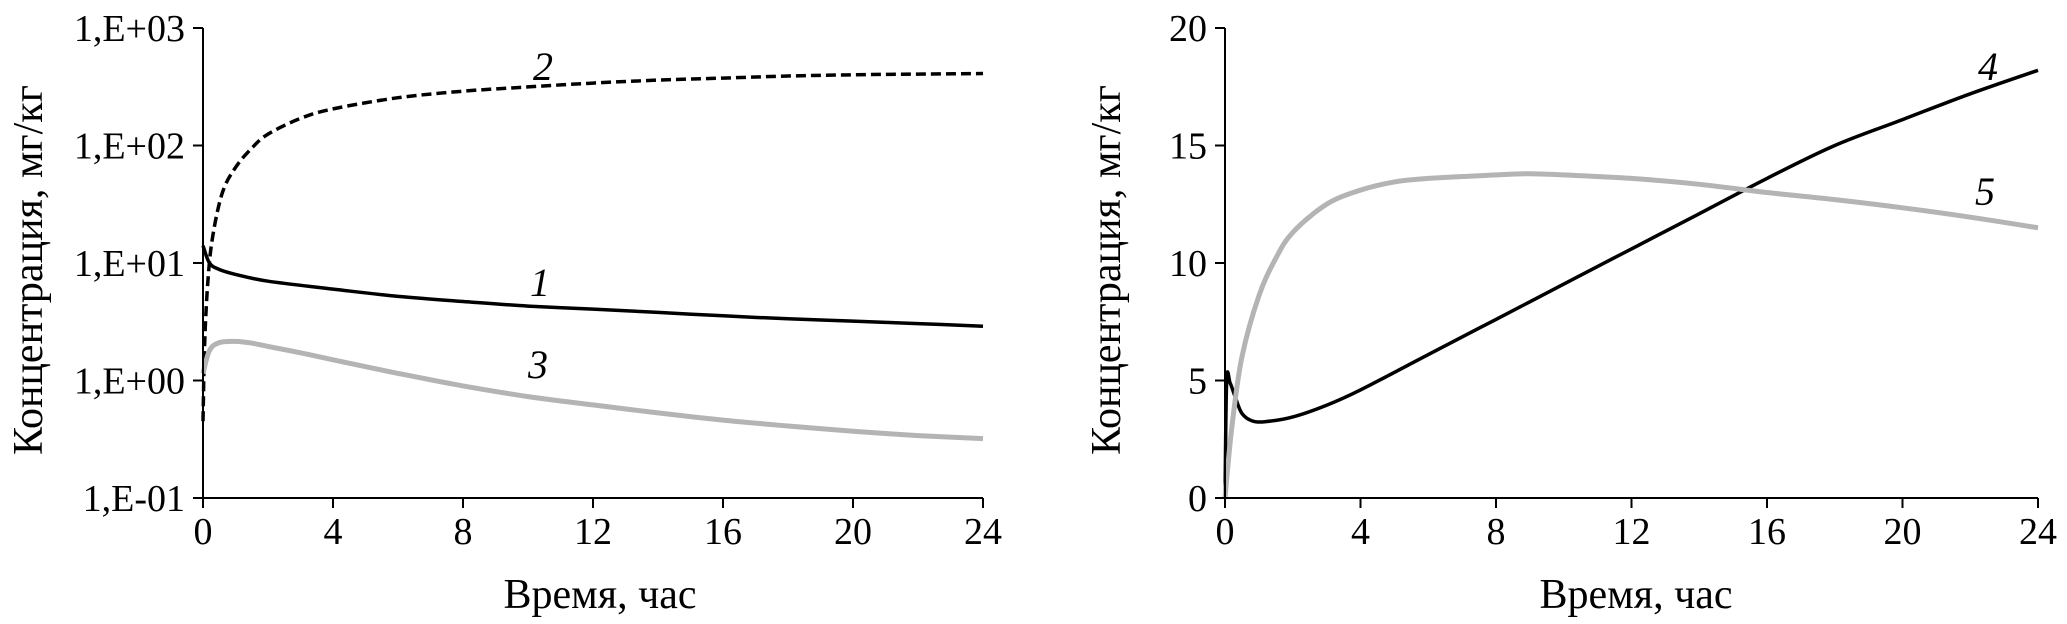 Image resolution: width=2067 pixels, height=624 pixels. What do you see at coordinates (1107, 270) in the screenshot?
I see `right-y-axis-title: Концентрация, мг/кг` at bounding box center [1107, 270].